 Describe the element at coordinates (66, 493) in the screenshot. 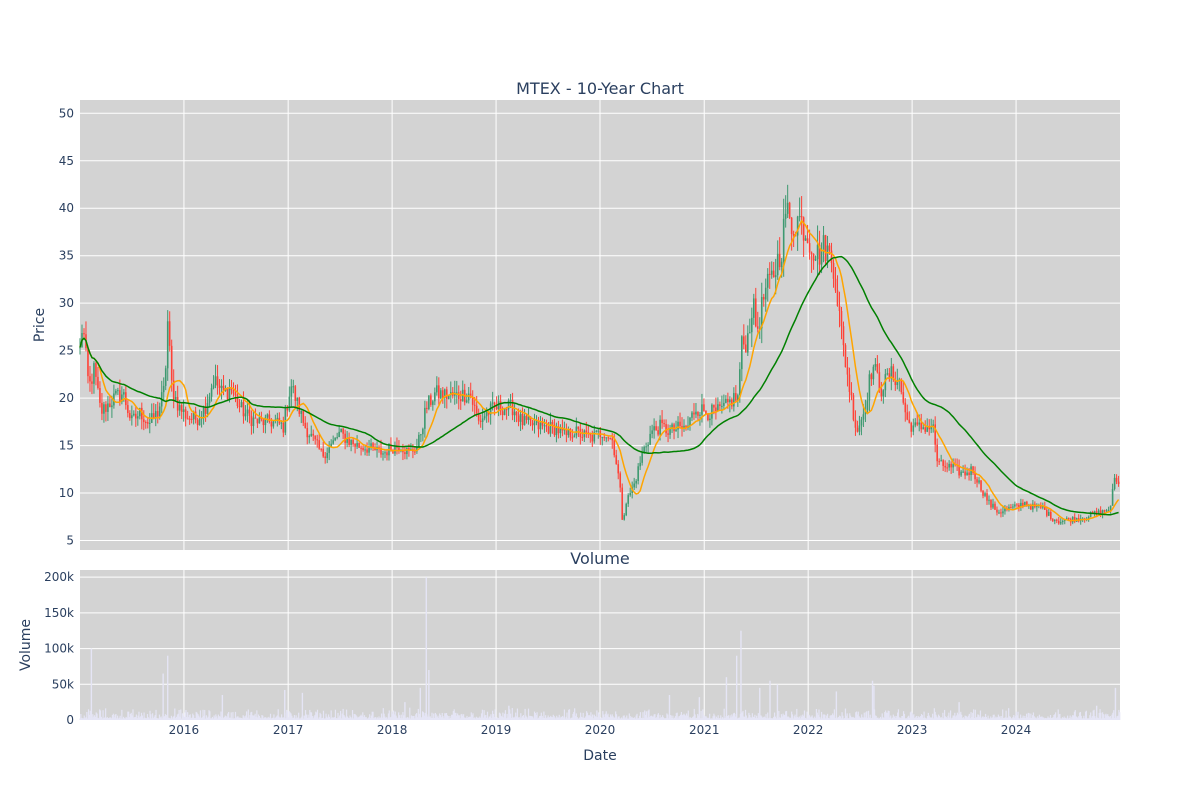

I see `price-y-tick-label: 10` at that location.